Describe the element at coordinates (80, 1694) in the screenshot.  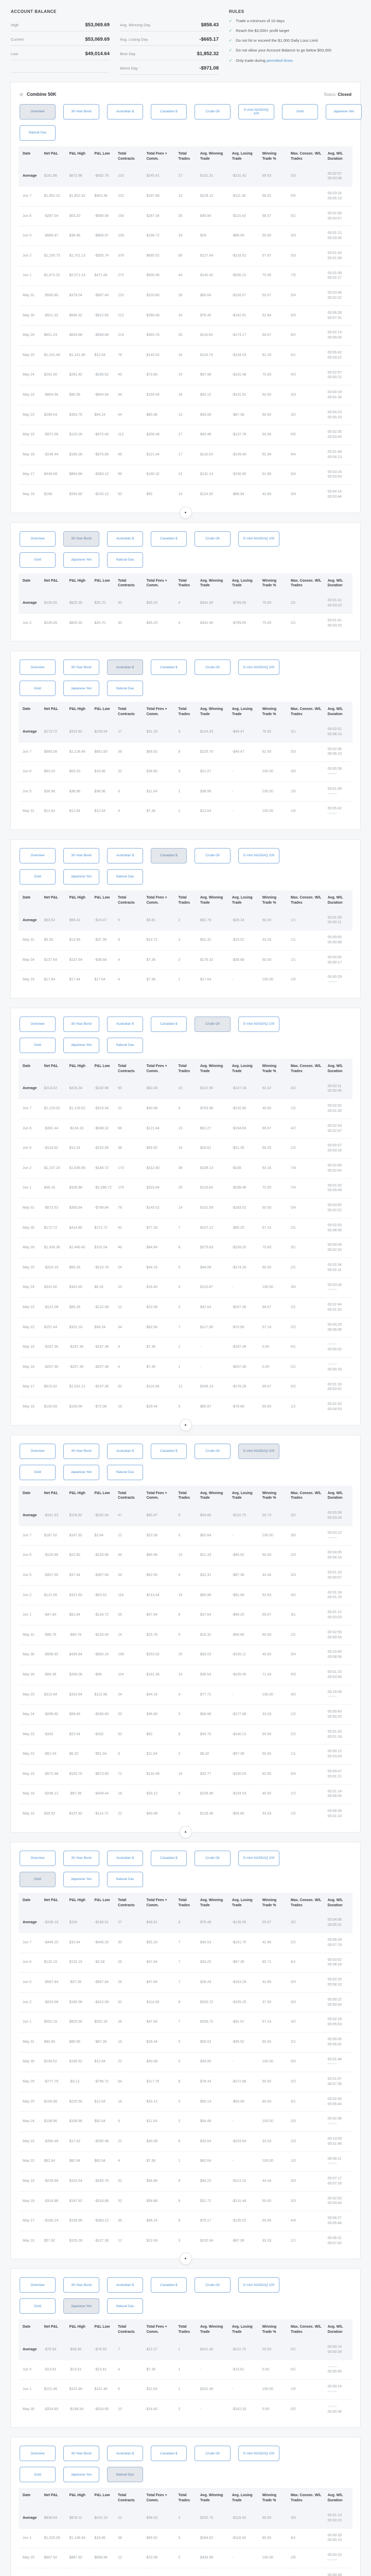
I see `cell: $310.84` at that location.